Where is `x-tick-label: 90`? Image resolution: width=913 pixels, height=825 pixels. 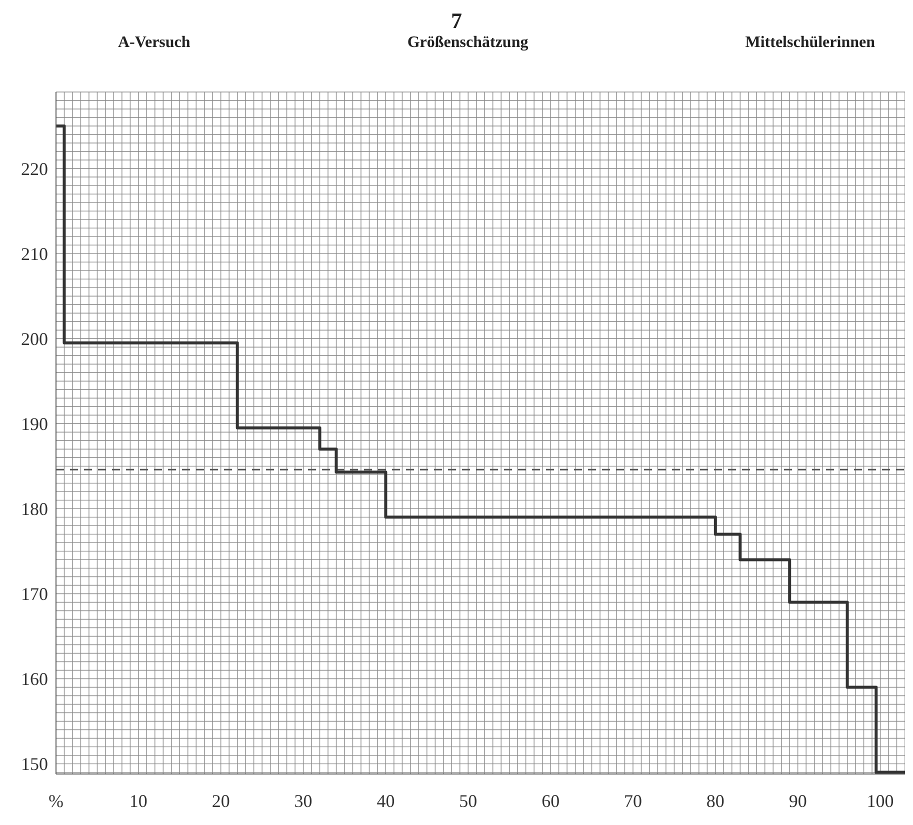
x-tick-label: 90 is located at coordinates (797, 800).